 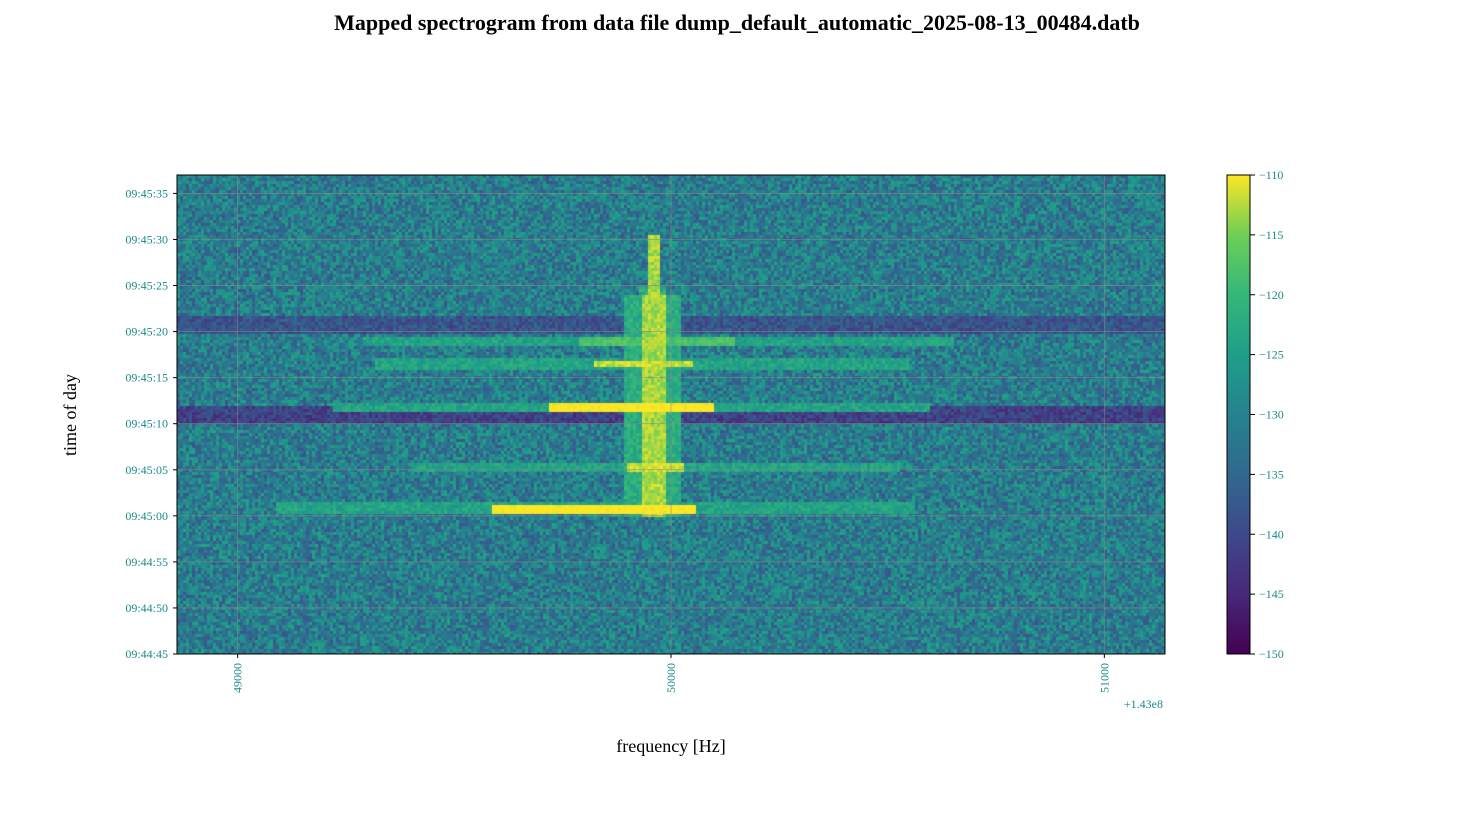 What do you see at coordinates (146, 654) in the screenshot?
I see `y-tick-label: 09:44:45` at bounding box center [146, 654].